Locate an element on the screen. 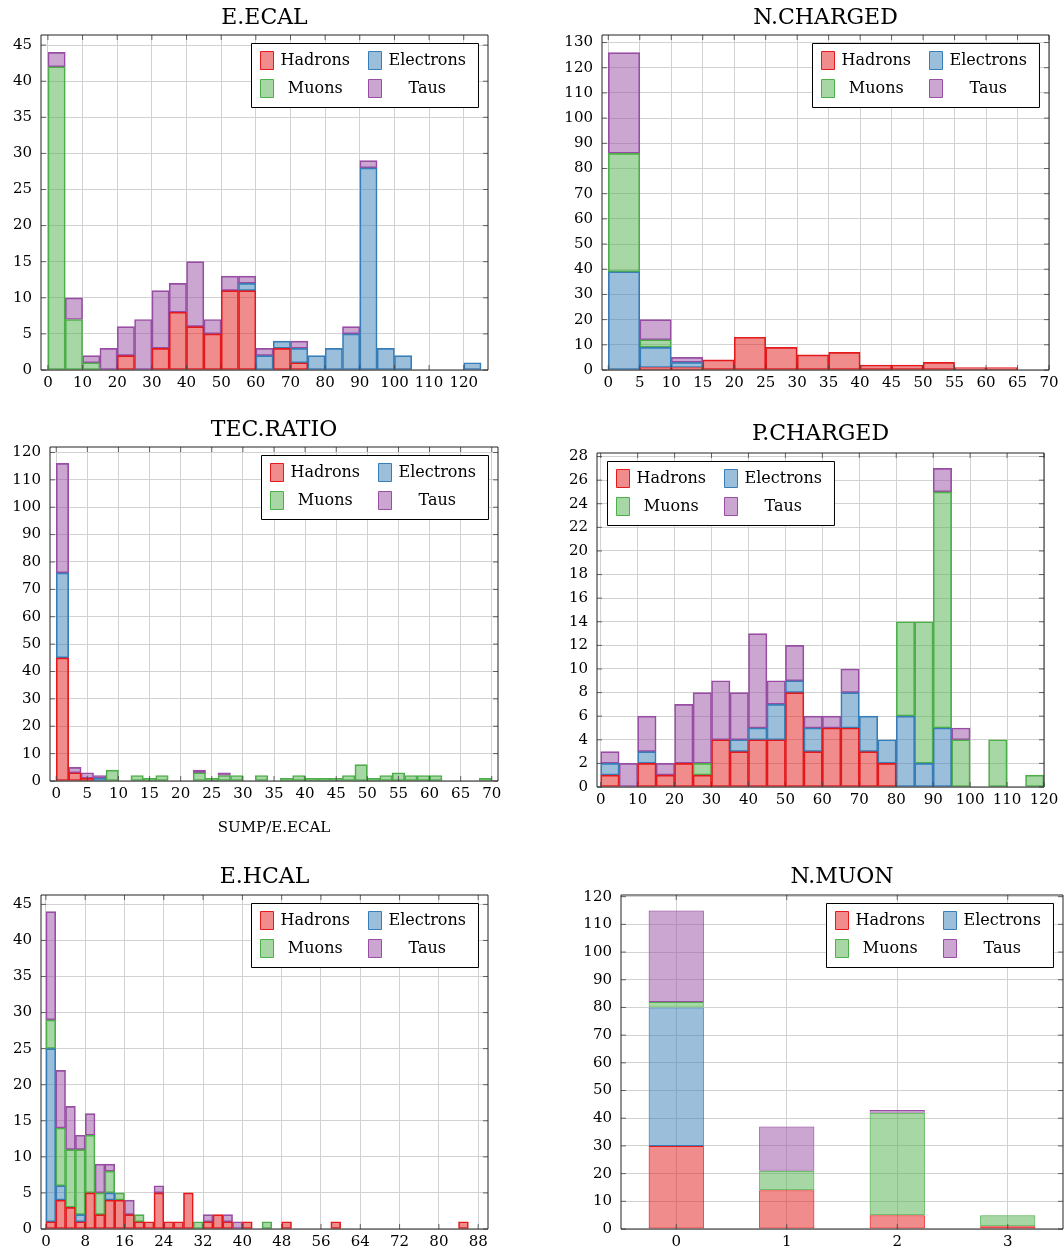 Image resolution: width=1064 pixels, height=1255 pixels. x-axis-title: SUMP/E.ECAL is located at coordinates (274, 826).